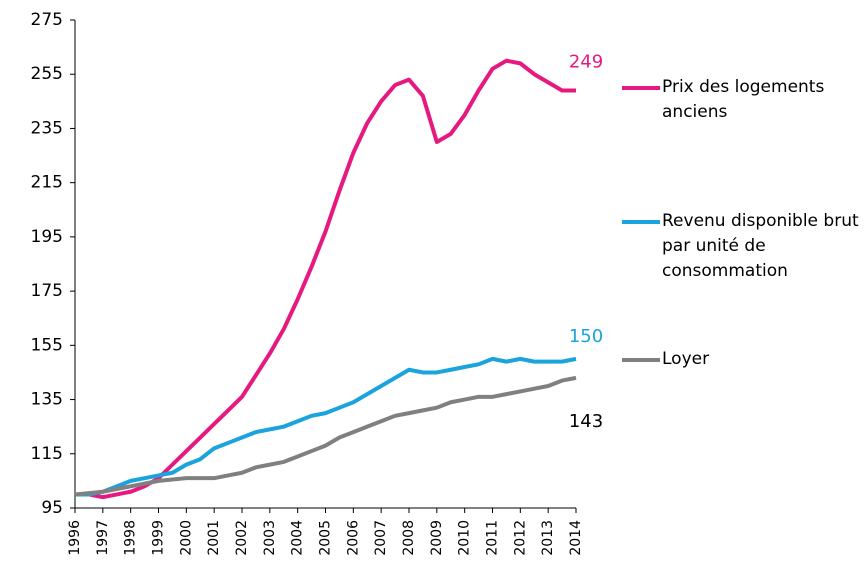 Image resolution: width=868 pixels, height=563 pixels. Describe the element at coordinates (47, 128) in the screenshot. I see `y-tick-label: 235` at that location.